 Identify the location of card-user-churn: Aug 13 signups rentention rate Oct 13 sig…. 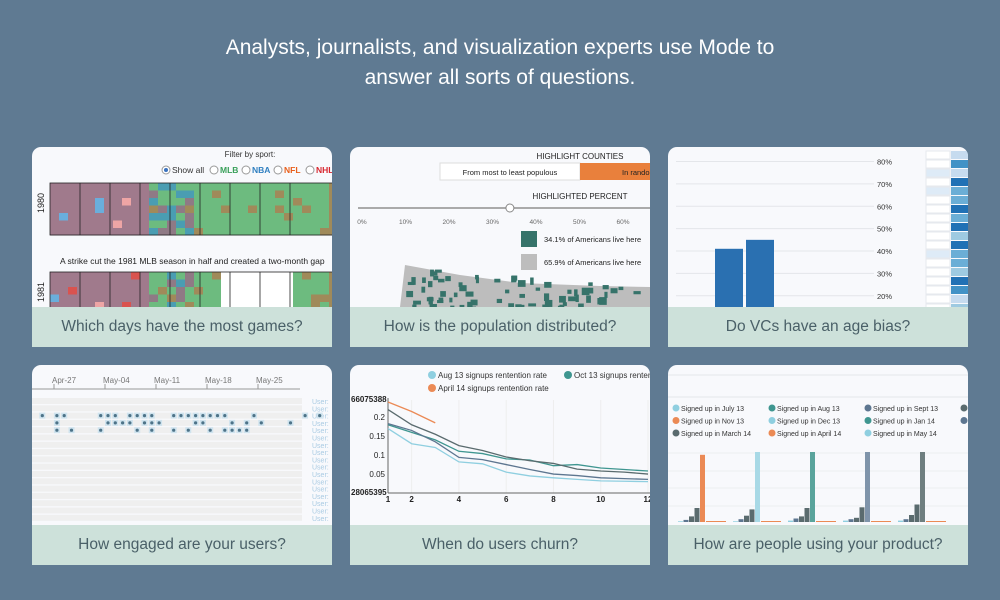
(500, 465).